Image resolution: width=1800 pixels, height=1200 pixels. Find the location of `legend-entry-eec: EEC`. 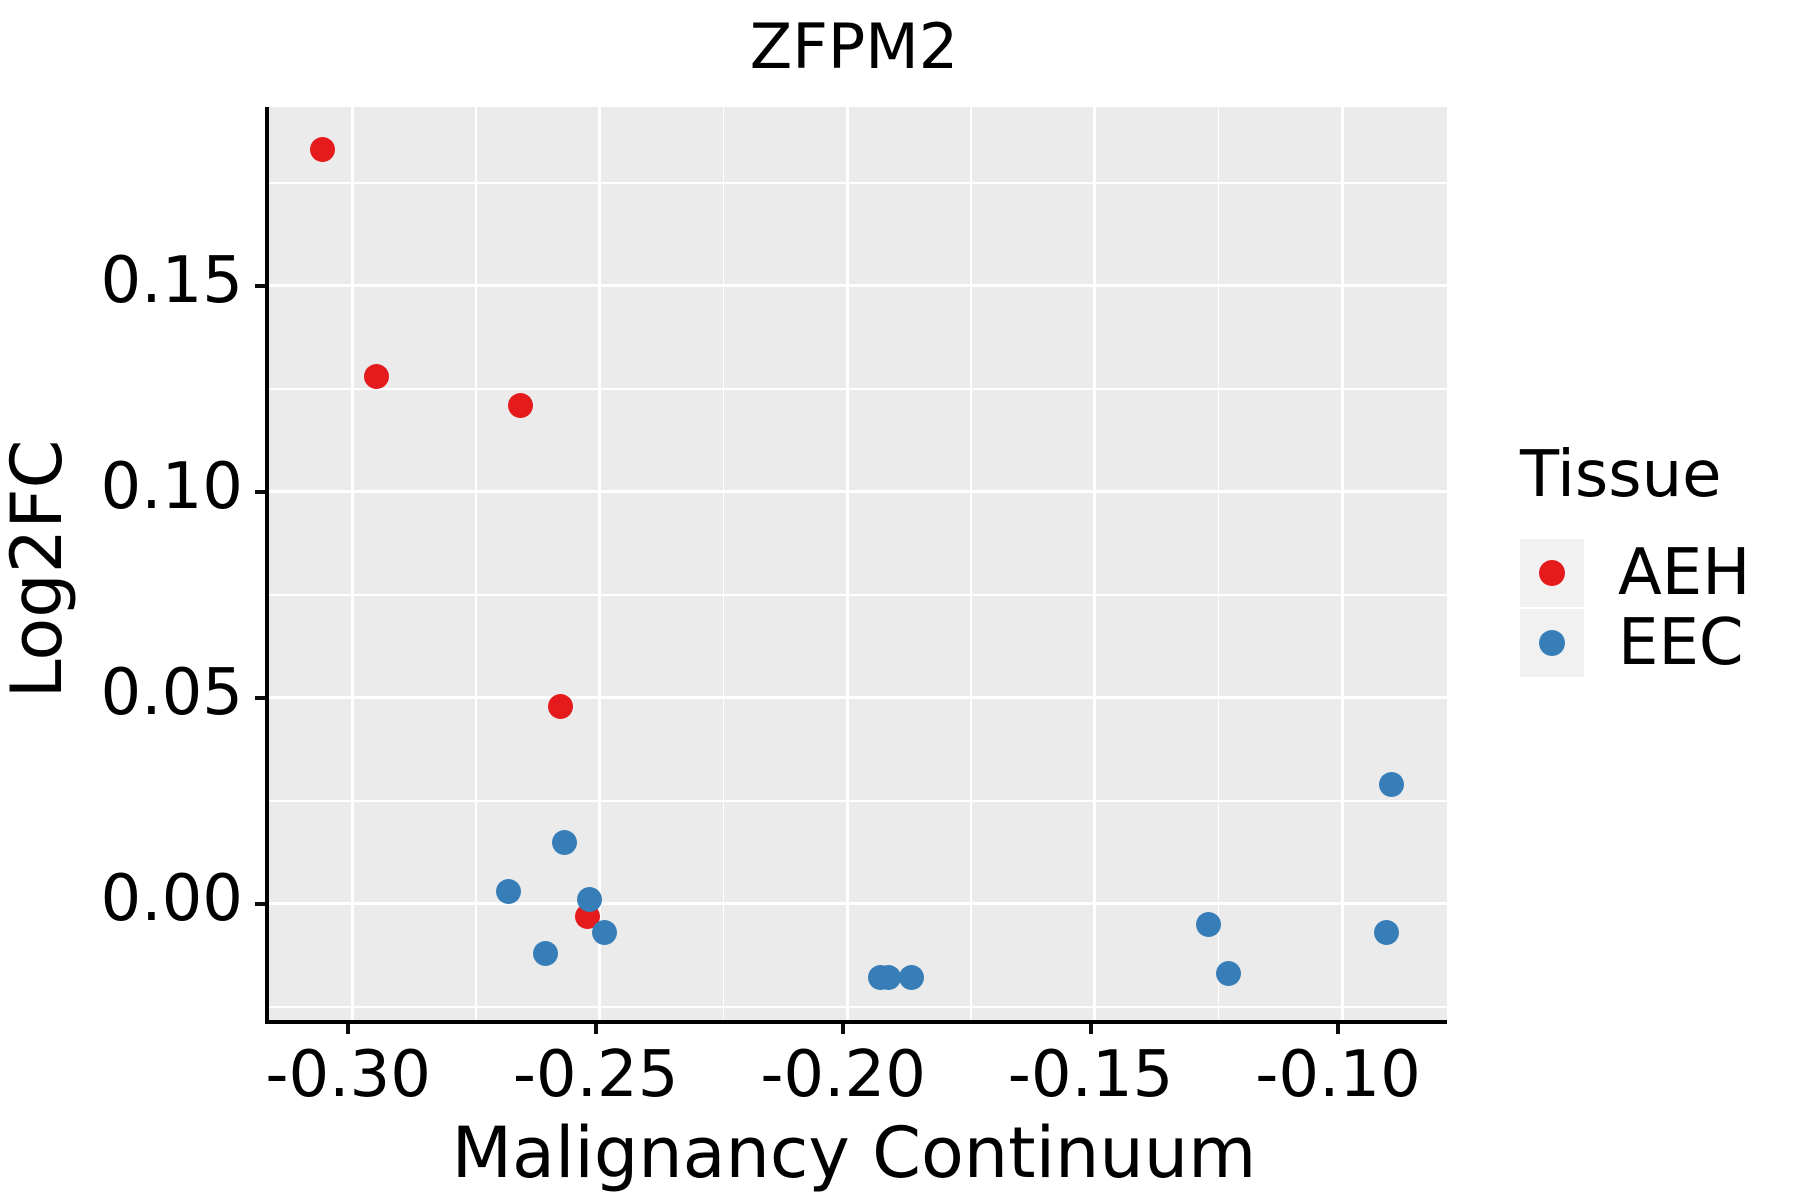

legend-entry-eec: EEC is located at coordinates (1635, 643).